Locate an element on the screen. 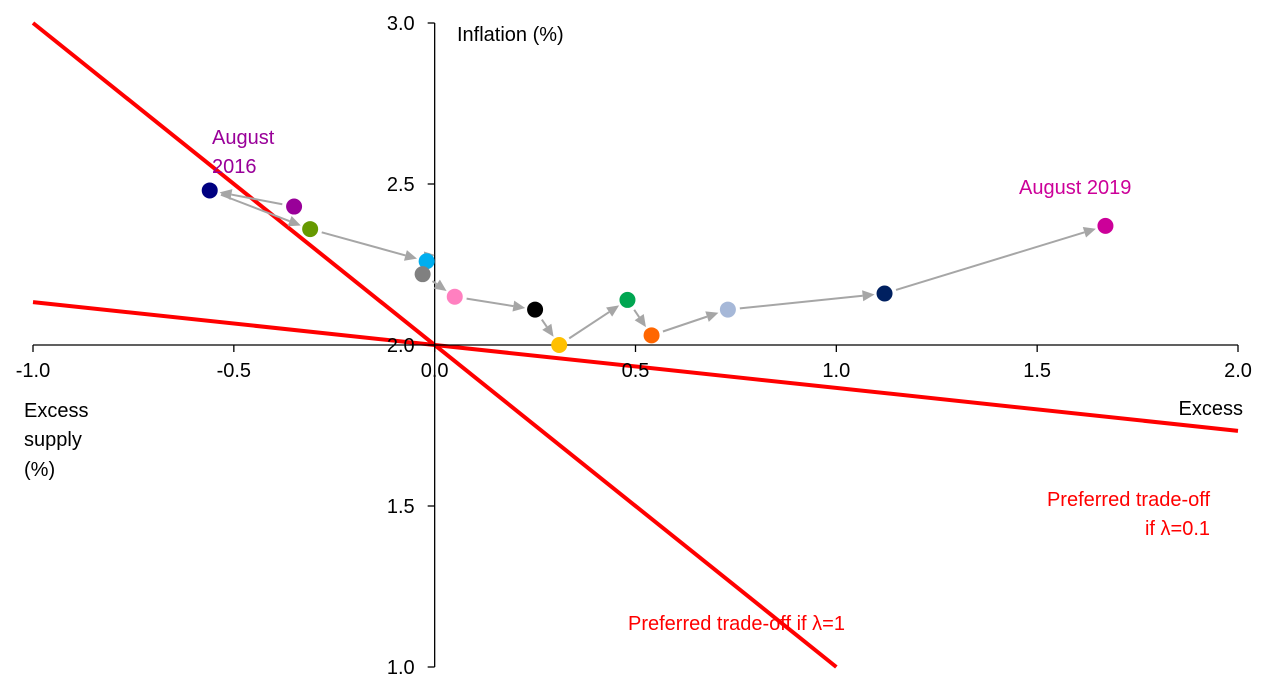 The width and height of the screenshot is (1266, 679). y-tick-label: 2.5 is located at coordinates (401, 185).